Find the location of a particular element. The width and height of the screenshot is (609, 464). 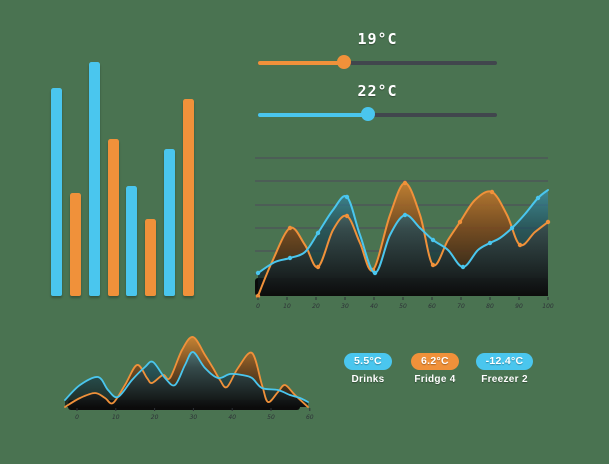

x-tick-label: 80 is located at coordinates (490, 306).